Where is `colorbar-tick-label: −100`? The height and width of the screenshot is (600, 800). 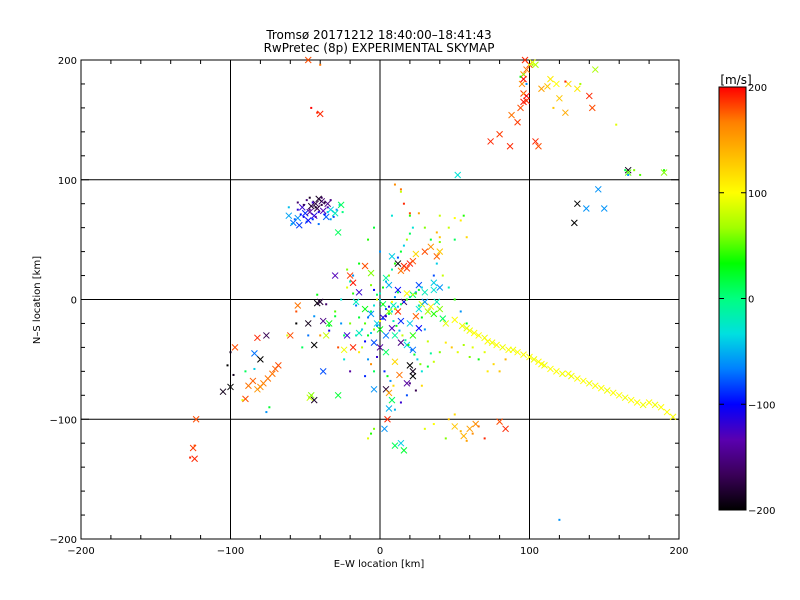 colorbar-tick-label: −100 is located at coordinates (761, 405).